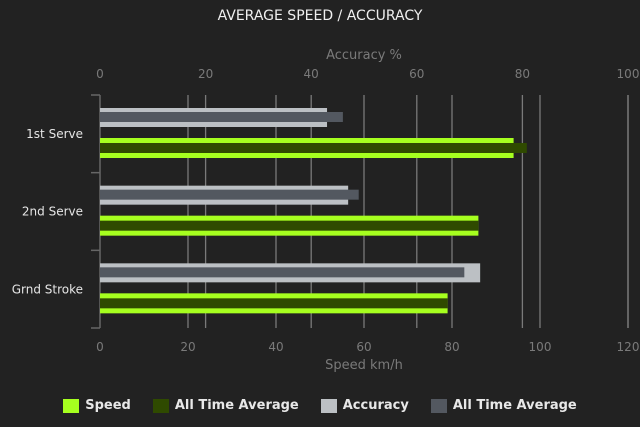  What do you see at coordinates (54, 134) in the screenshot?
I see `category-label: 1st Serve` at bounding box center [54, 134].